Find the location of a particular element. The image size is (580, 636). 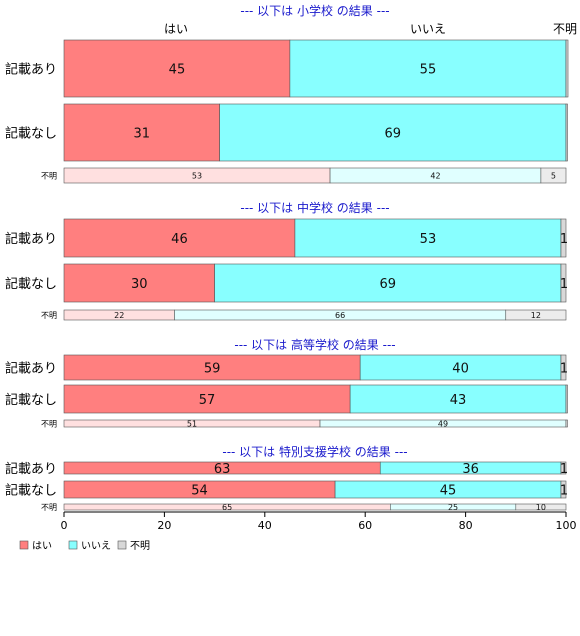

legend: はい いいえ 不明 is located at coordinates (84, 546).